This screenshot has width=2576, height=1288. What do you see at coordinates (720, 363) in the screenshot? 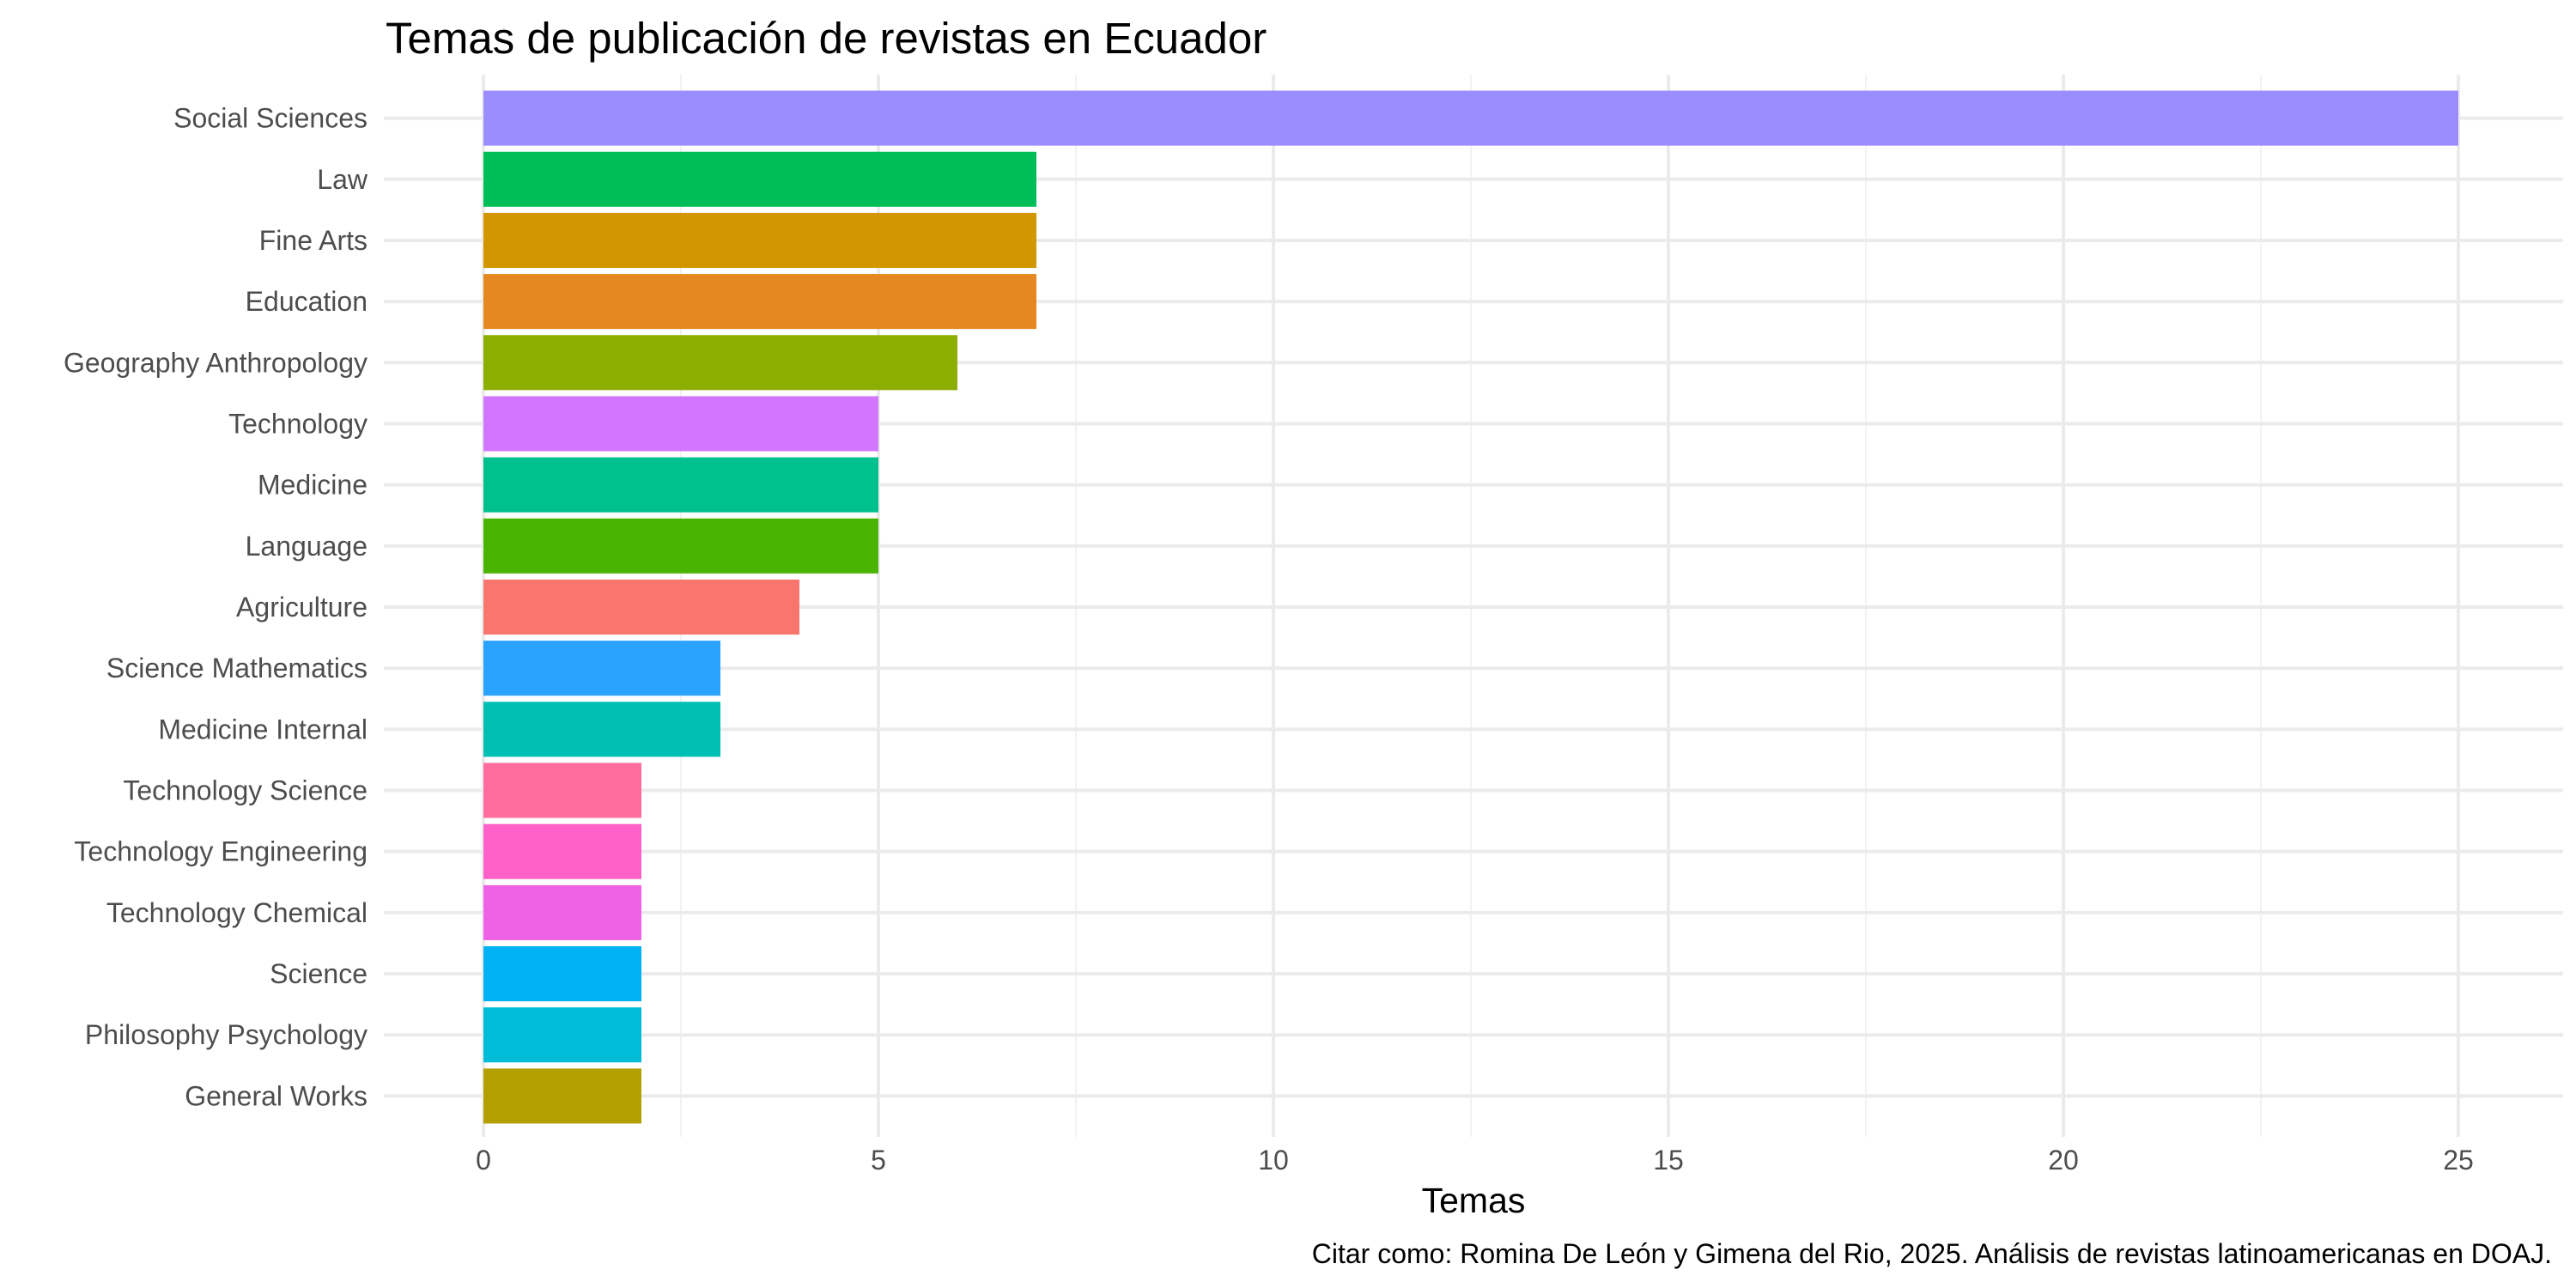
I see `bar-geography-anthropology` at bounding box center [720, 363].